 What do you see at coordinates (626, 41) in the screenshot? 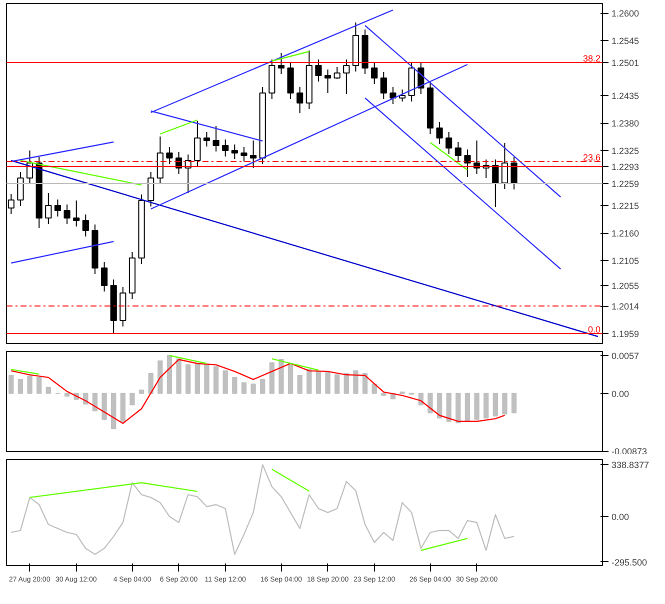
I see `y-tick-label: 1.2545` at bounding box center [626, 41].